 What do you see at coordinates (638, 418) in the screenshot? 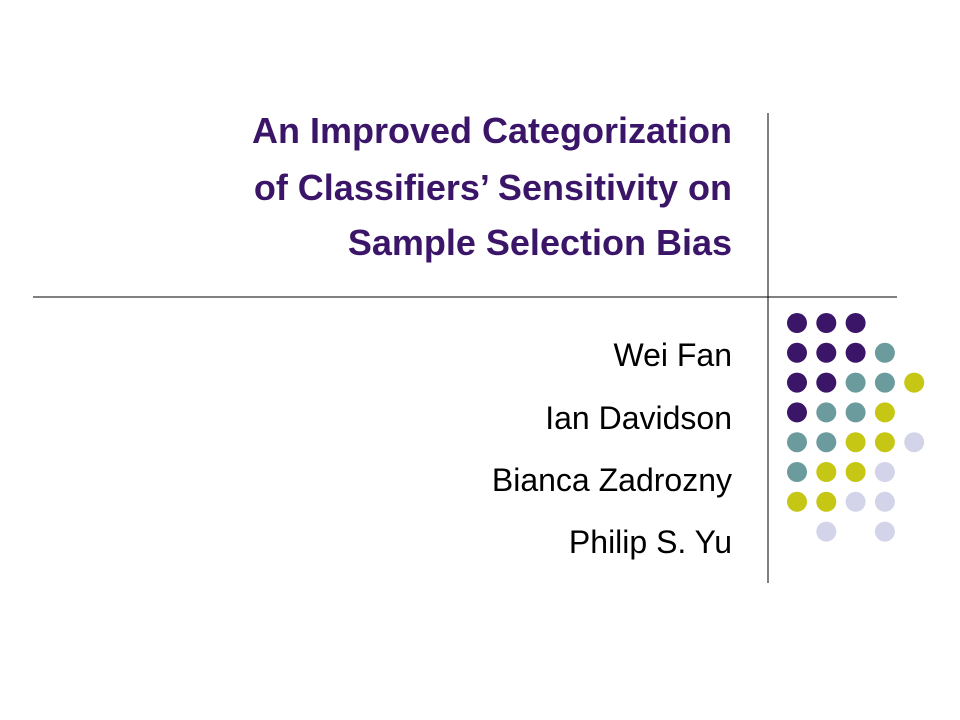
I see `author: Ian Davidson` at bounding box center [638, 418].